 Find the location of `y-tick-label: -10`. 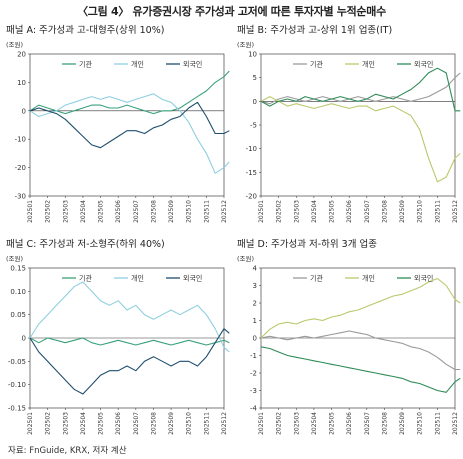

y-tick-label: -10 is located at coordinates (20, 140).